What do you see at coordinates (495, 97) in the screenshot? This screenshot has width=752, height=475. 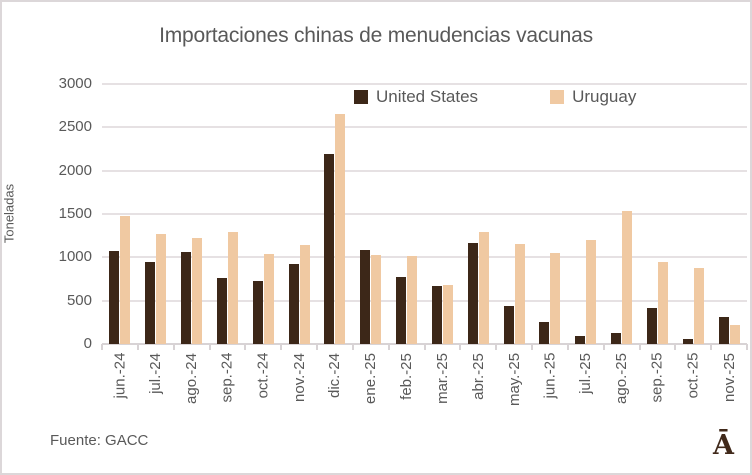 I see `legend: United States Uruguay` at bounding box center [495, 97].